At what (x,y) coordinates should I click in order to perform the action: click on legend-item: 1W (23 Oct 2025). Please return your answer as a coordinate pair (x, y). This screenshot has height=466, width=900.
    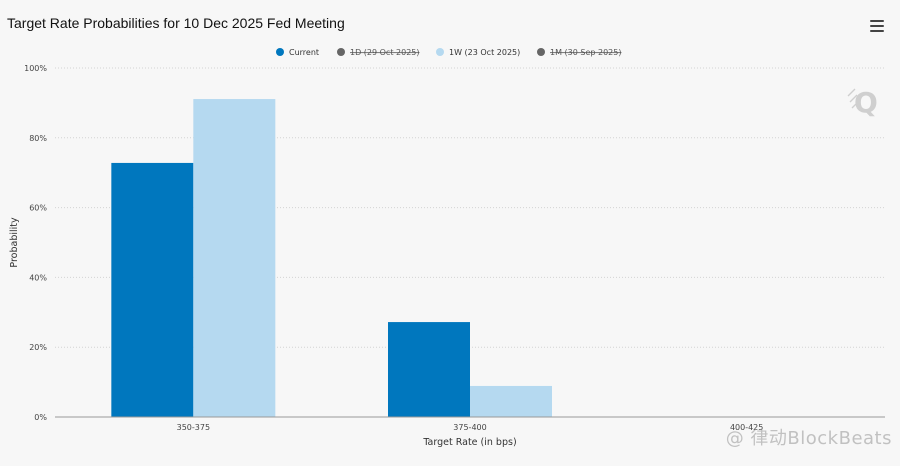
    Looking at the image, I should click on (478, 52).